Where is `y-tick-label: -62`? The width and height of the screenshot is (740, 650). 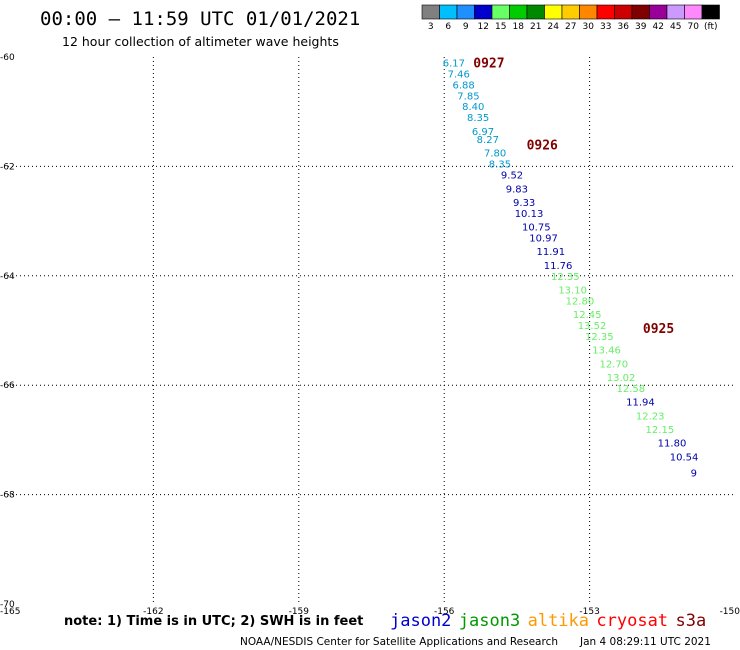
y-tick-label: -62 is located at coordinates (7, 167).